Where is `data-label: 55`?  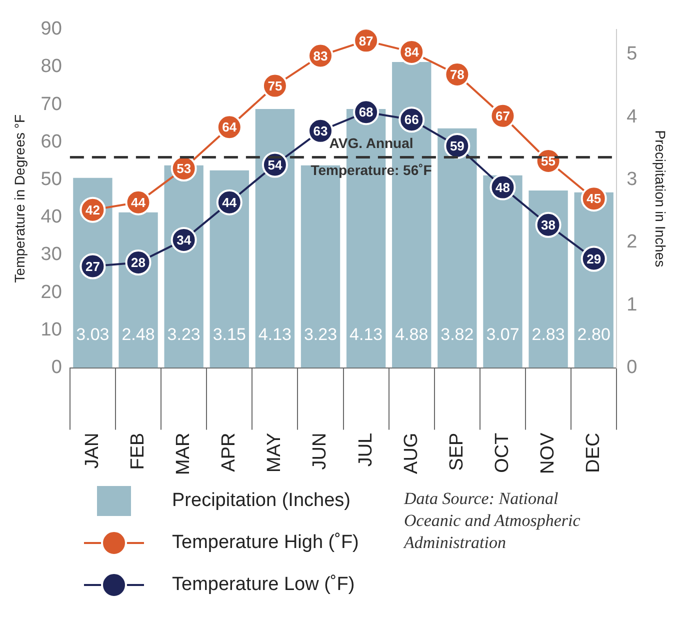
data-label: 55 is located at coordinates (548, 161).